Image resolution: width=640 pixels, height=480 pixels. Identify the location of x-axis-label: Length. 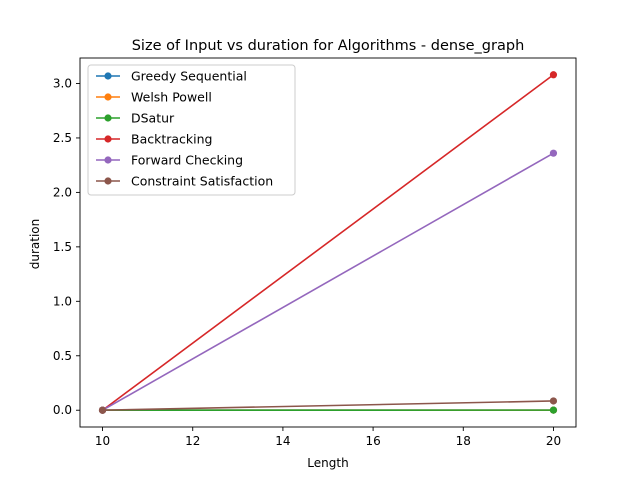
(327, 463).